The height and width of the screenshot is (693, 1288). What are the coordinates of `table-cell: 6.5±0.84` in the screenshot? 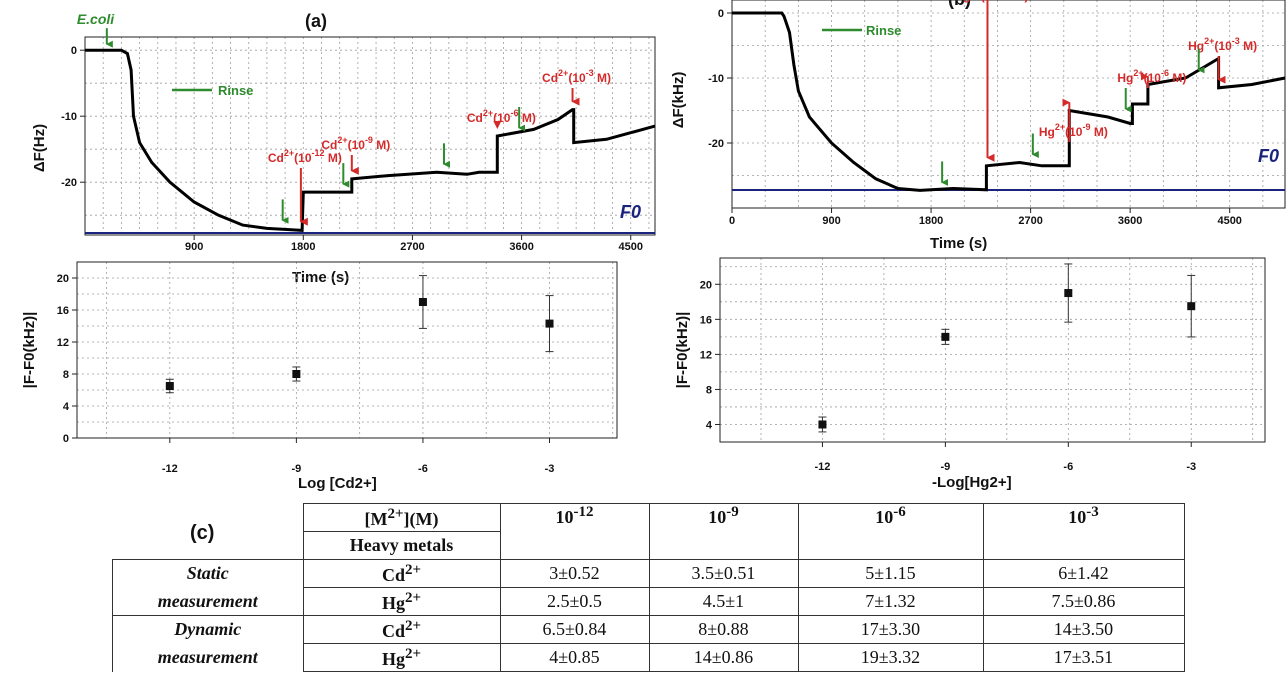 It's located at (574, 629).